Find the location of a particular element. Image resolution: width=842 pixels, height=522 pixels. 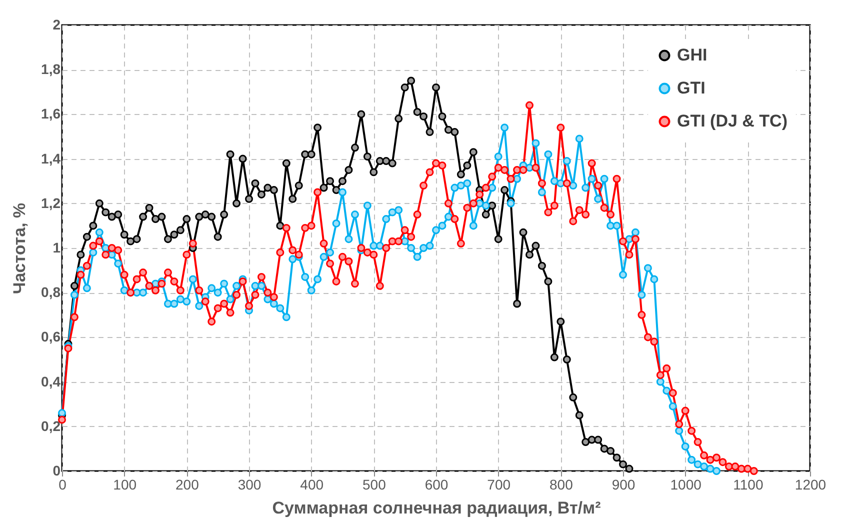

x-tick-label: 1100 is located at coordinates (748, 484).